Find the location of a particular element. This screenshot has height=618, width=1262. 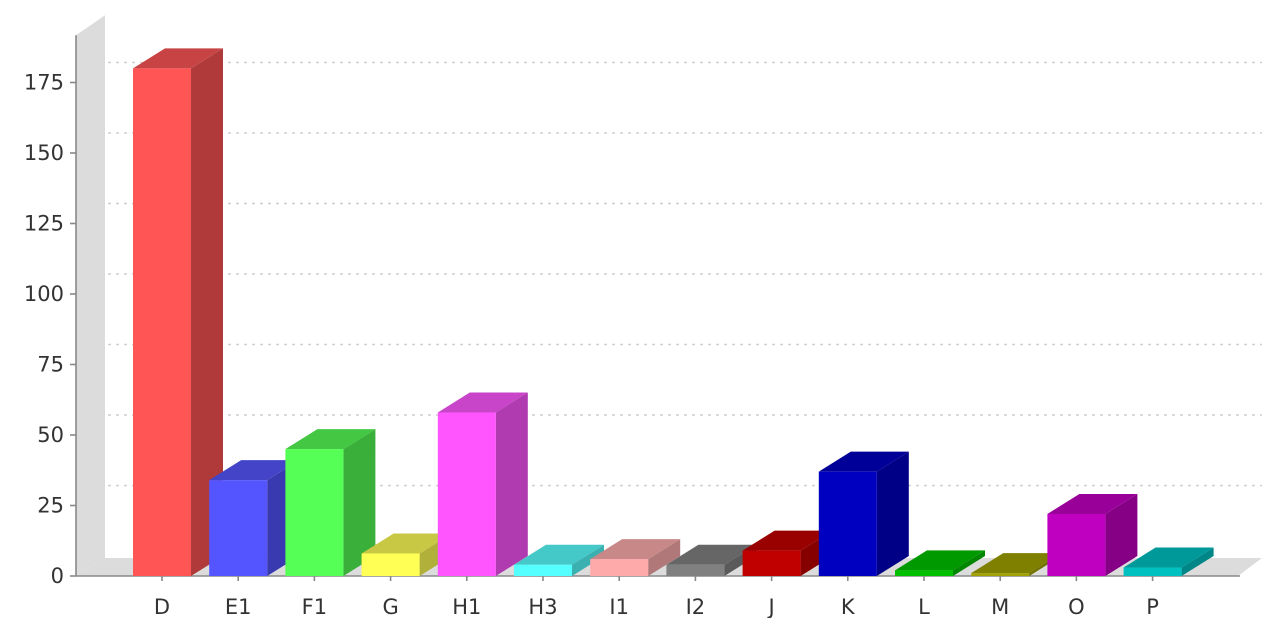

bar-H1 is located at coordinates (482, 484).